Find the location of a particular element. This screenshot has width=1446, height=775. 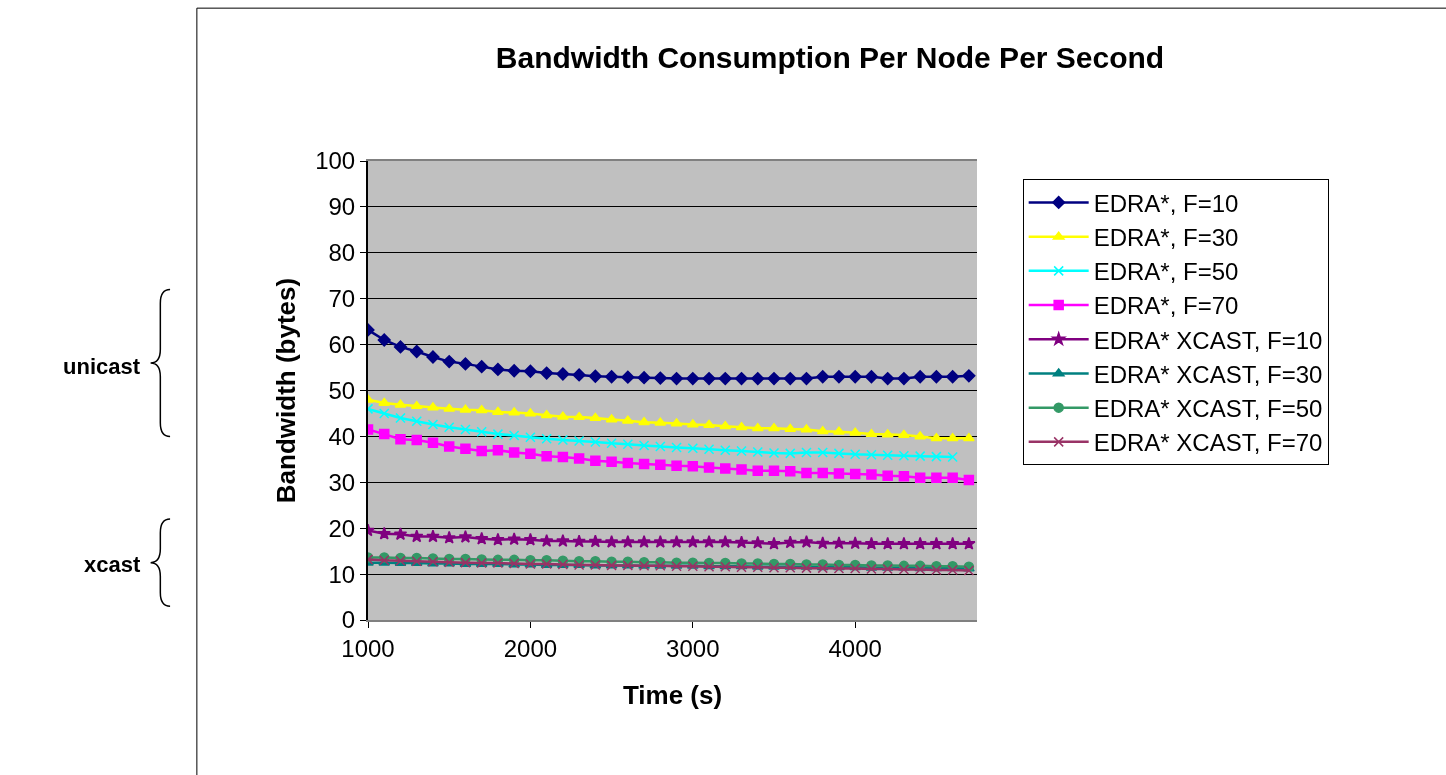

y-tick-label: 0 is located at coordinates (348, 620).